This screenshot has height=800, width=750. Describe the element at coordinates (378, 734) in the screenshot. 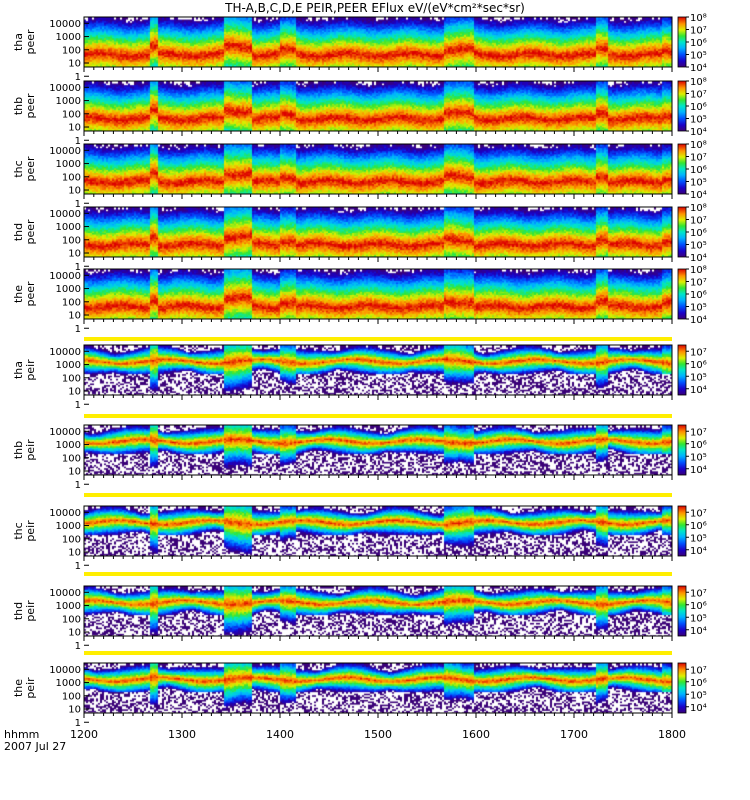

I see `x-tick-label: 1500` at that location.